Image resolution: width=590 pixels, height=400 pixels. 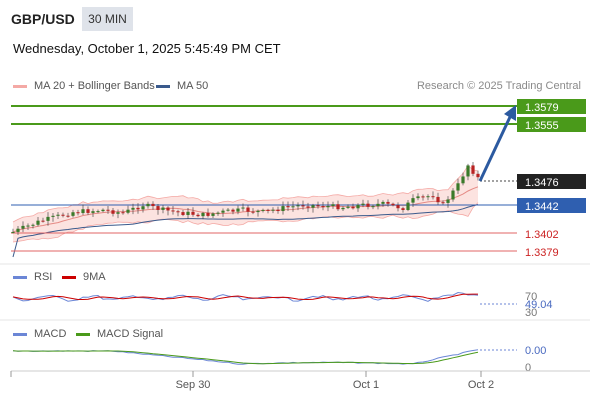 What do you see at coordinates (94, 86) in the screenshot?
I see `legend-bb-label: MA 20 + Bollinger Bands` at bounding box center [94, 86].